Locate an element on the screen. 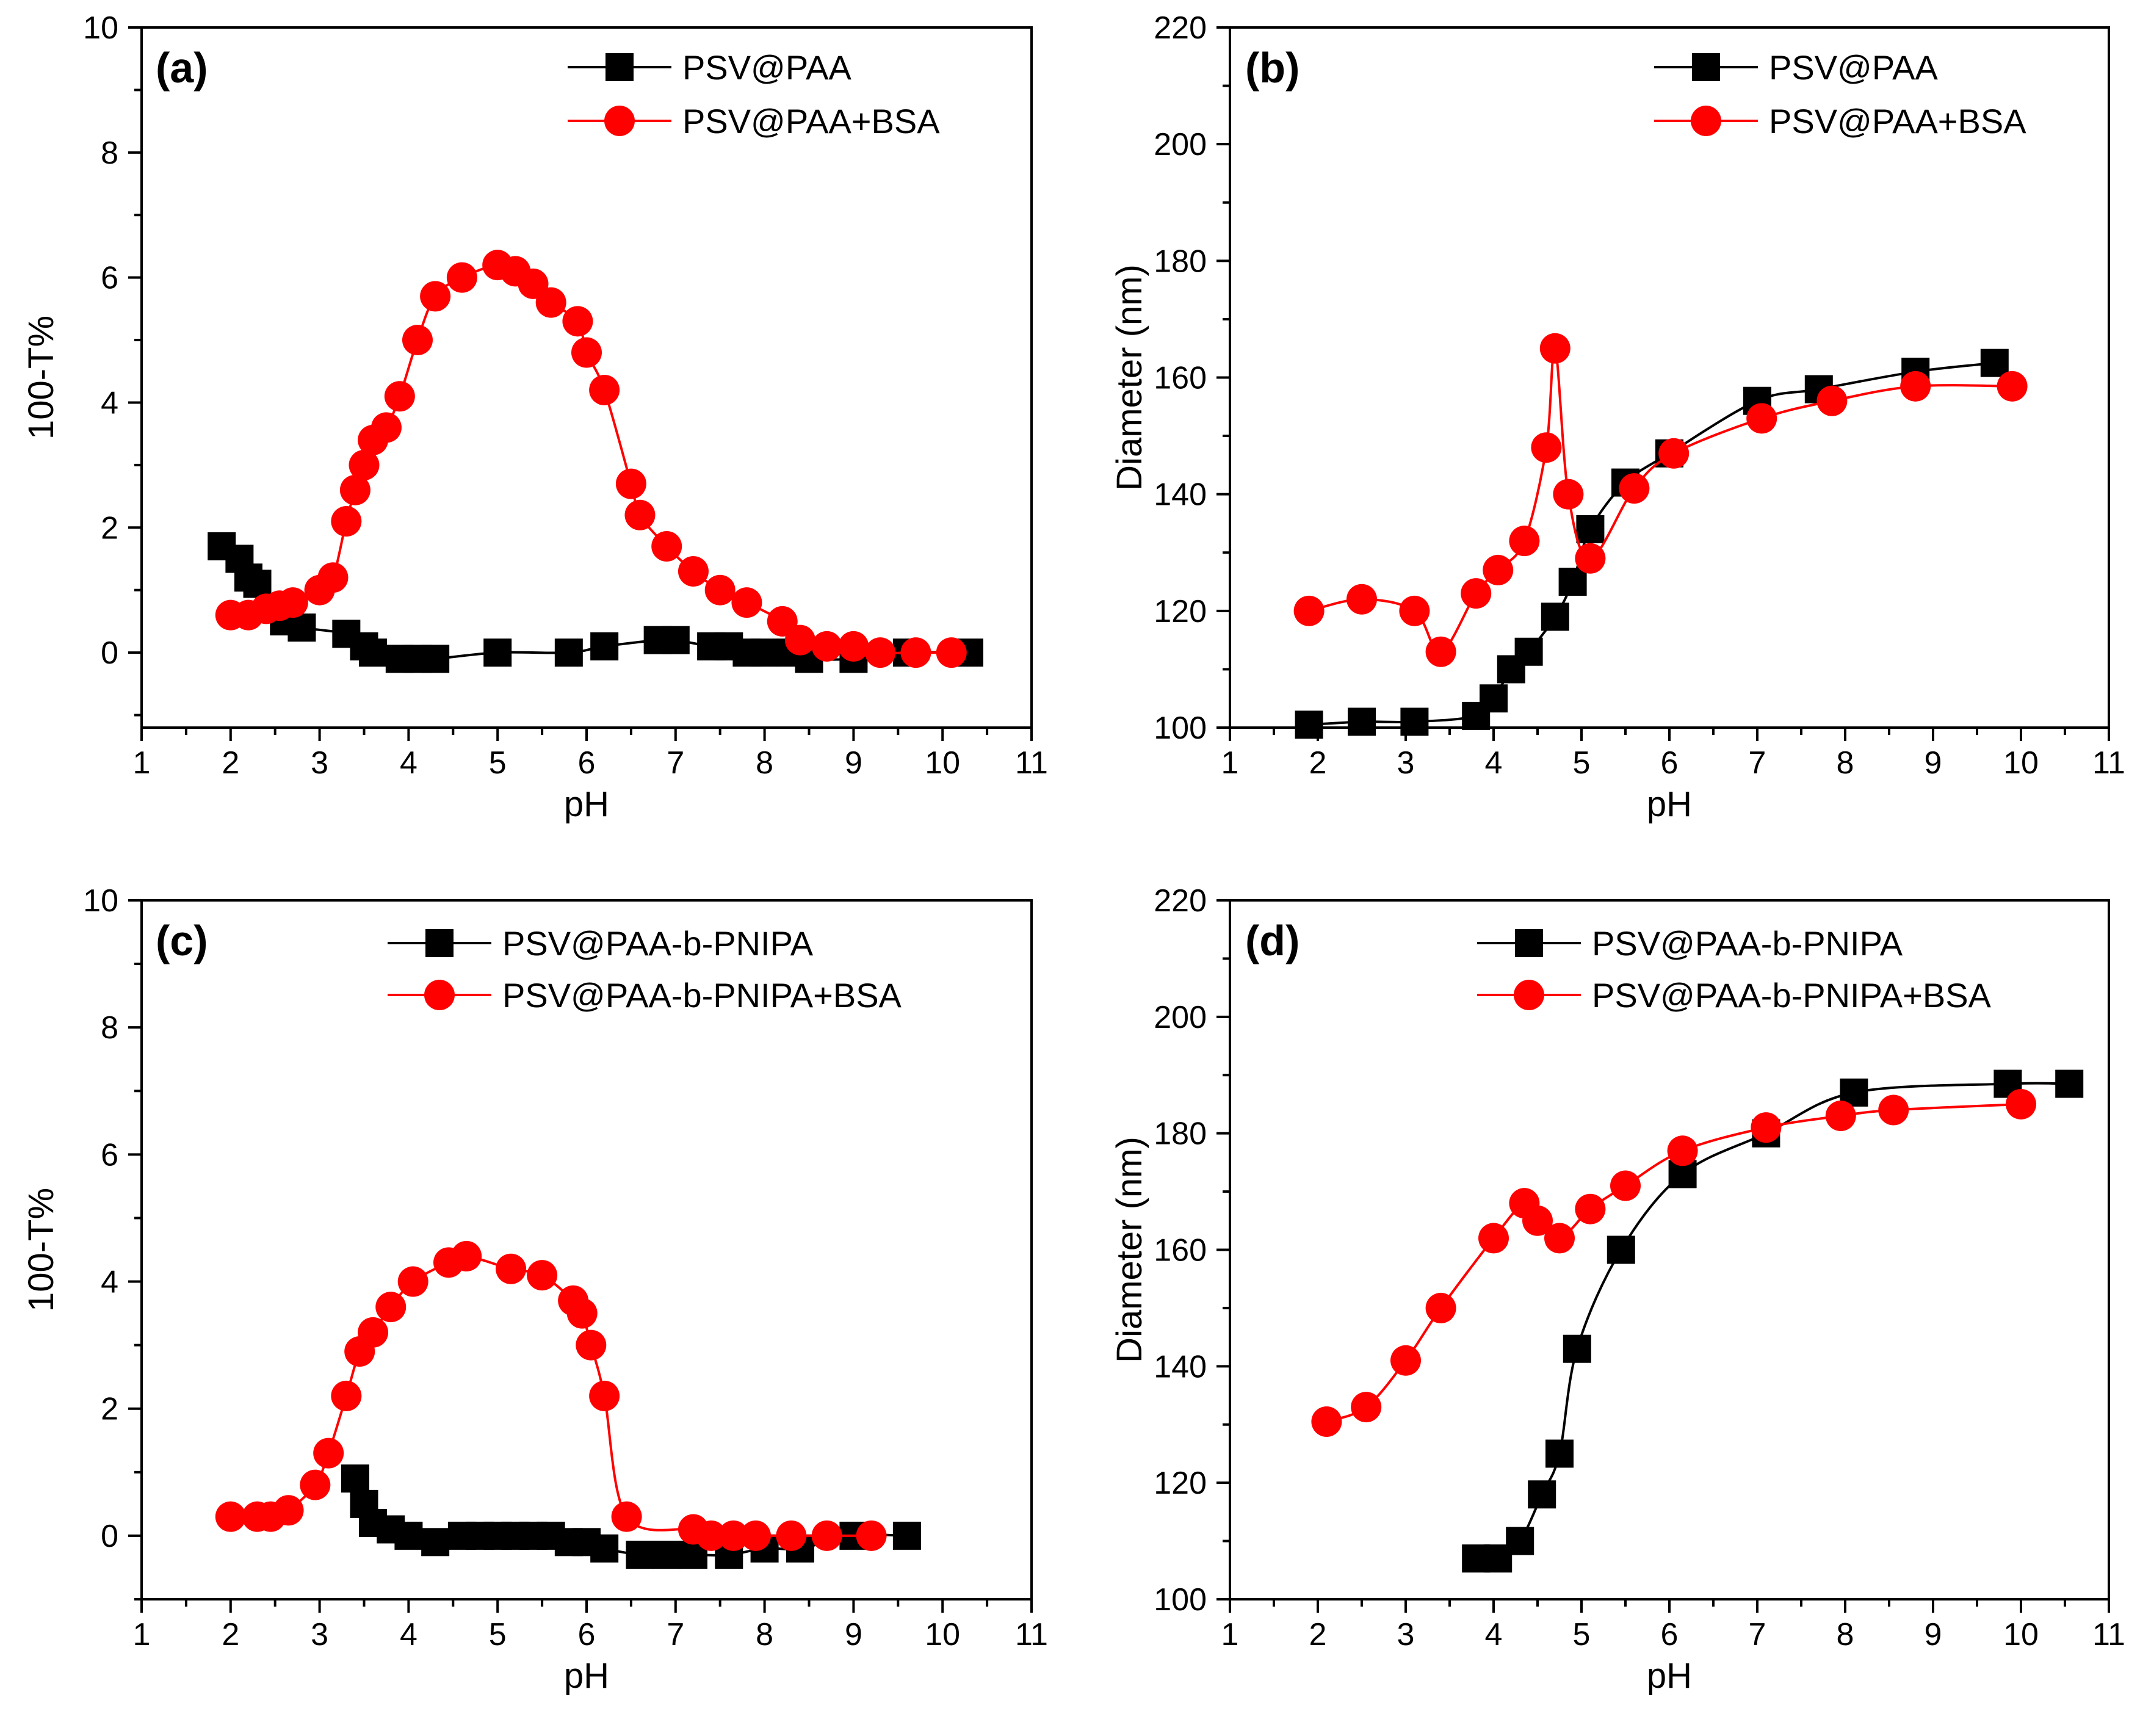 This screenshot has width=2129, height=1736. legend-entry: PSV@PAA-b-PNIPA+BSA is located at coordinates (645, 995).